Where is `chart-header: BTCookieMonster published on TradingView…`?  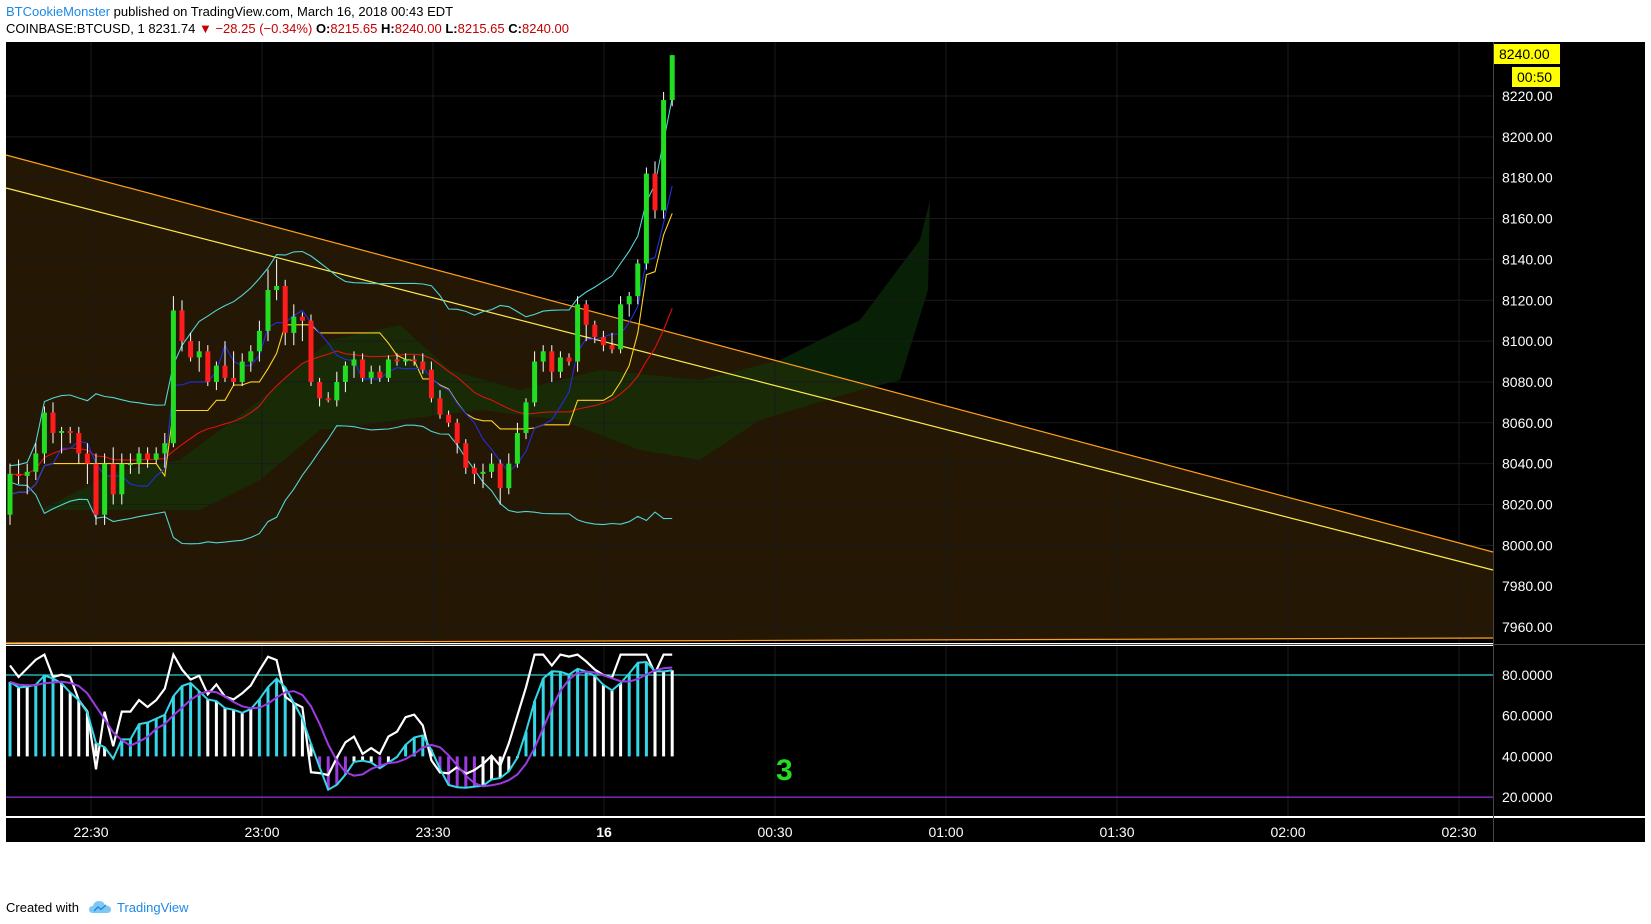 chart-header: BTCookieMonster published on TradingView… is located at coordinates (825, 20).